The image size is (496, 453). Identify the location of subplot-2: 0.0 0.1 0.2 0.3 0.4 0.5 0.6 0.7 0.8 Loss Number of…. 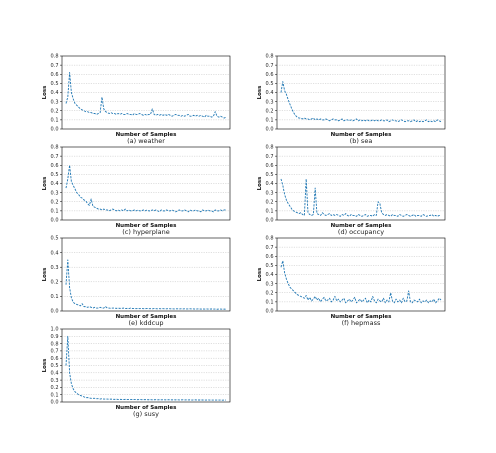
(351, 99).